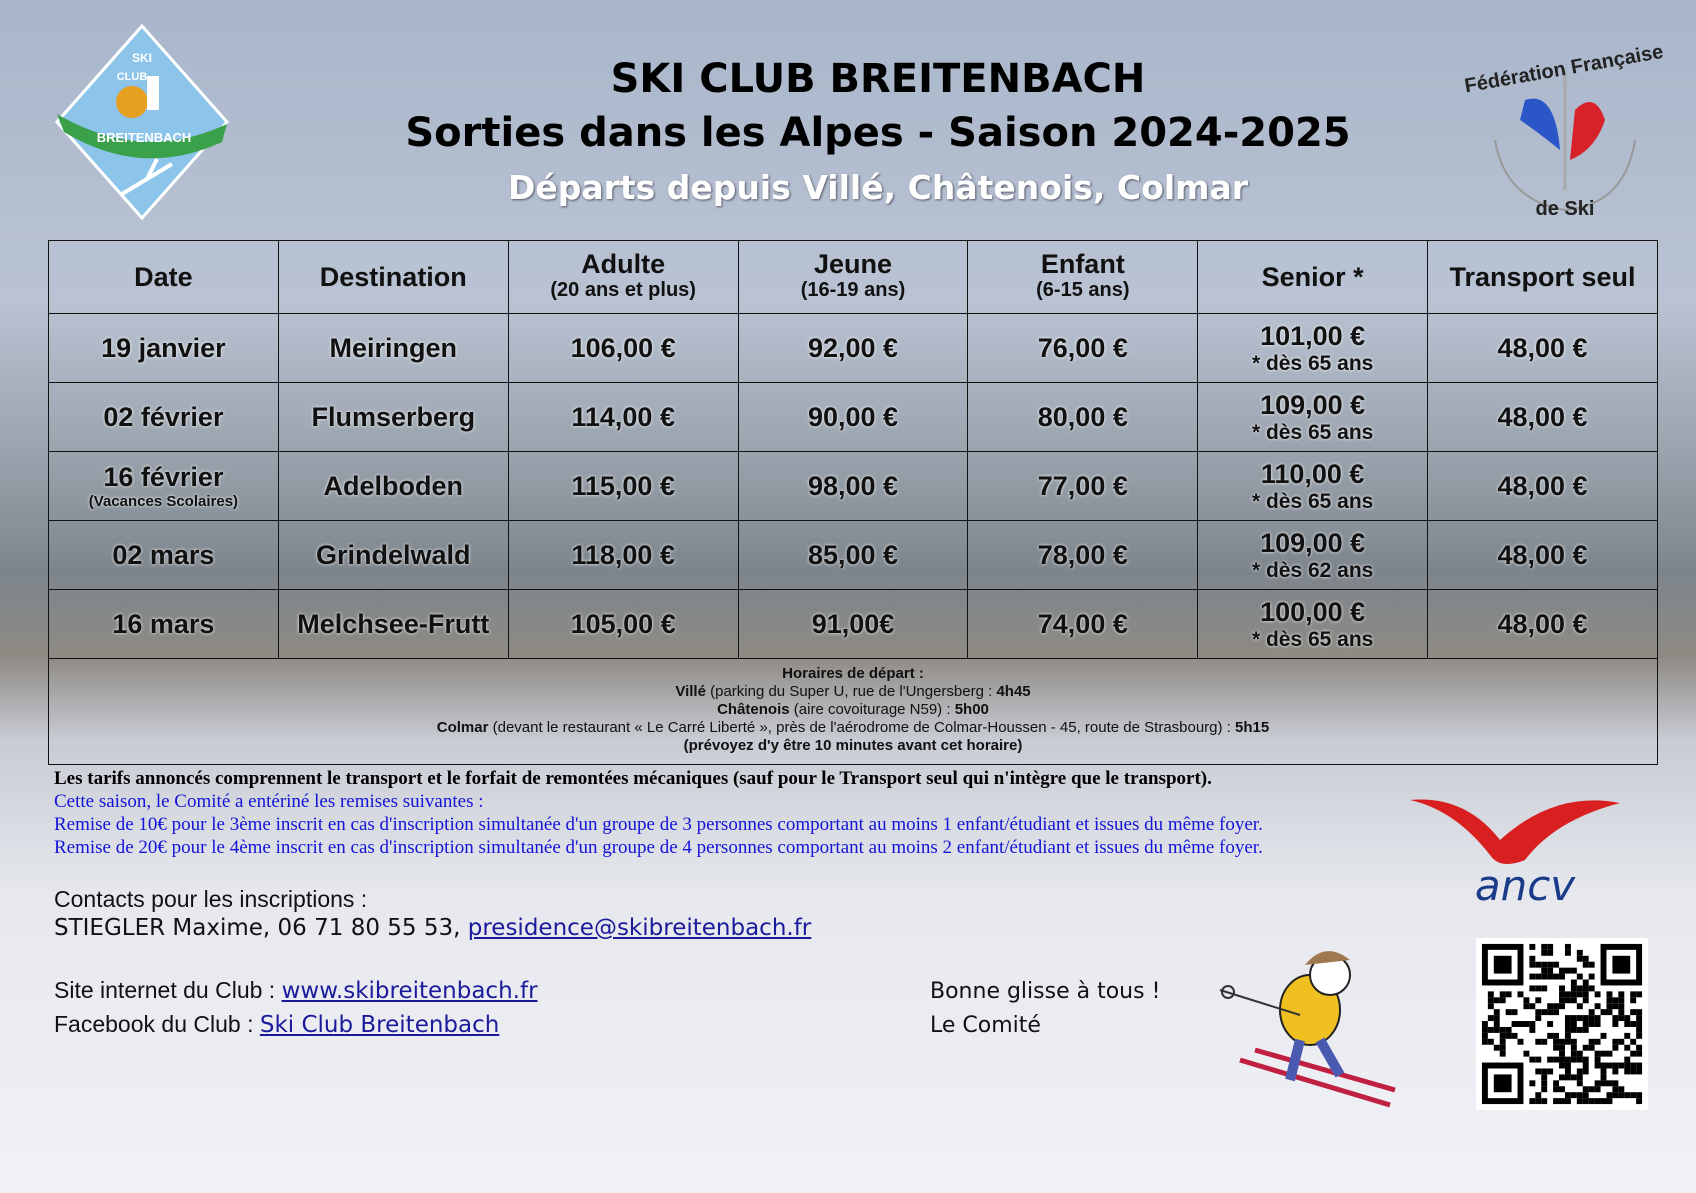  What do you see at coordinates (1083, 277) in the screenshot?
I see `header-enfant: Enfant (6-15 ans)` at bounding box center [1083, 277].